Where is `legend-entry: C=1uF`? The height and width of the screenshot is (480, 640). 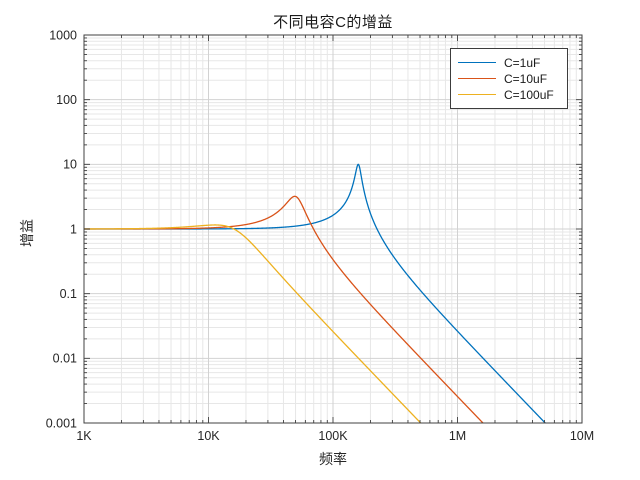 legend-entry: C=1uF is located at coordinates (509, 62).